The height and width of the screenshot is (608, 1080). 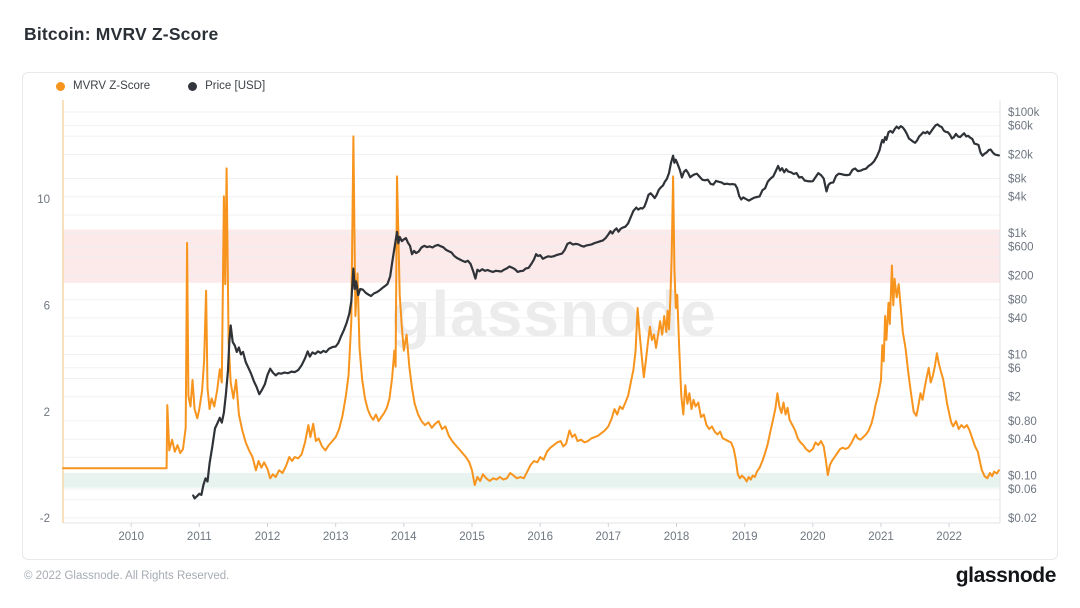 I want to click on legend-item-mvrv-zscore: MVRV Z-Score, so click(x=103, y=86).